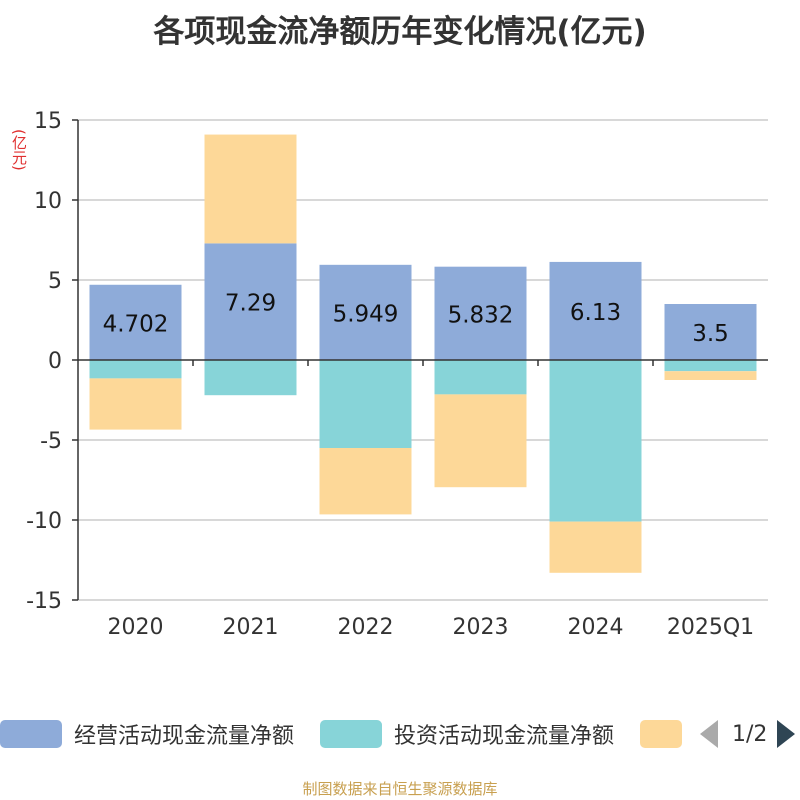 Image resolution: width=800 pixels, height=800 pixels. I want to click on data-label: 4.702, so click(136, 324).